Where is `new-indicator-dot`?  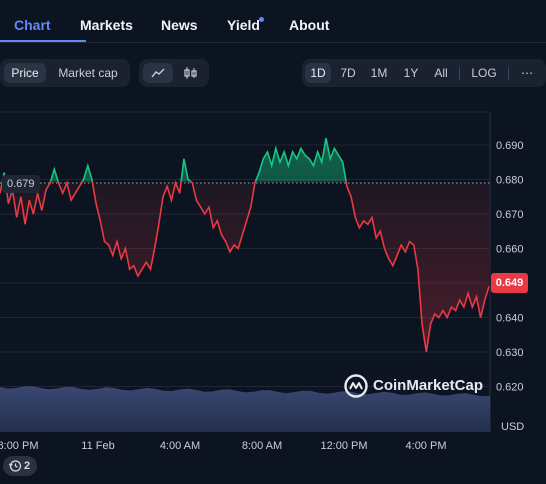
new-indicator-dot is located at coordinates (261, 19).